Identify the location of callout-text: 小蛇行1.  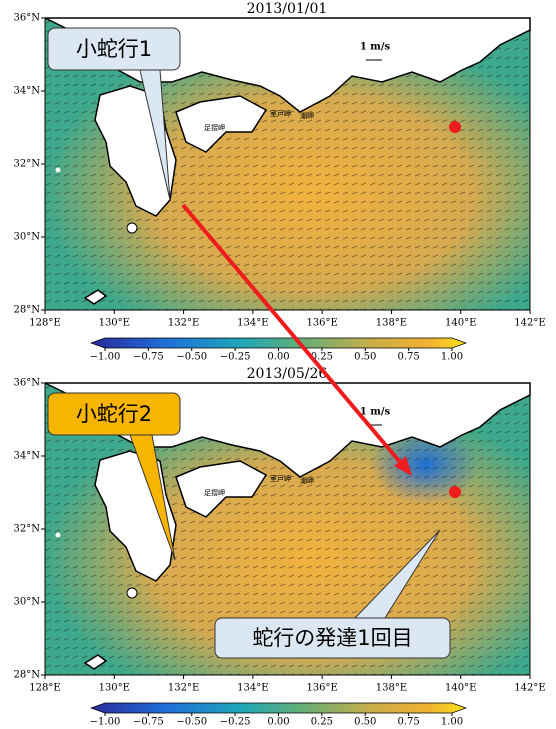
(114, 49).